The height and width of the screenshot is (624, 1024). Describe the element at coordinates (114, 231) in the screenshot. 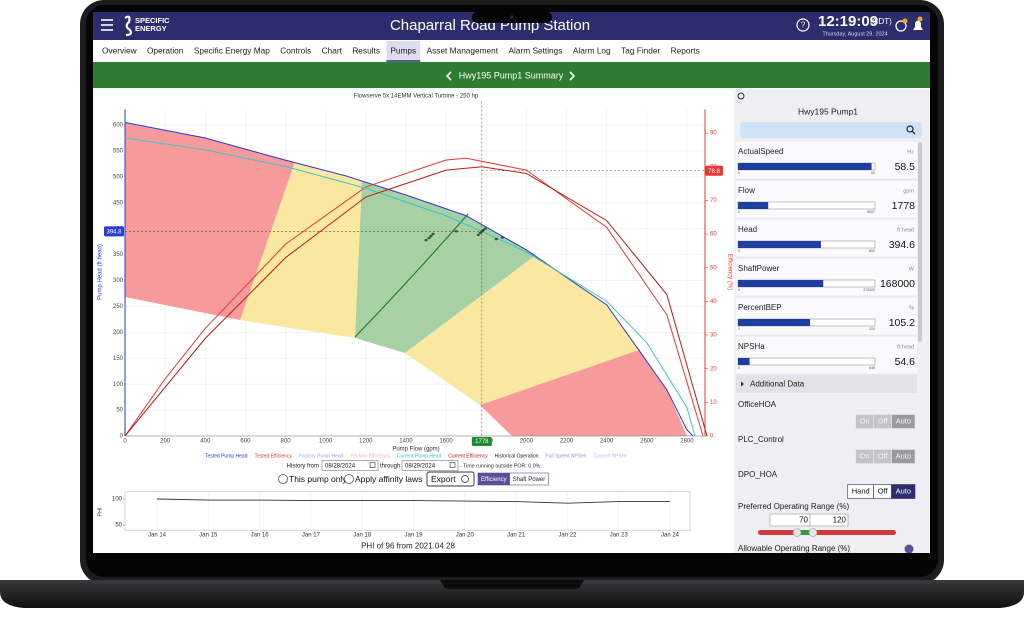

I see `cursor-y-box` at that location.